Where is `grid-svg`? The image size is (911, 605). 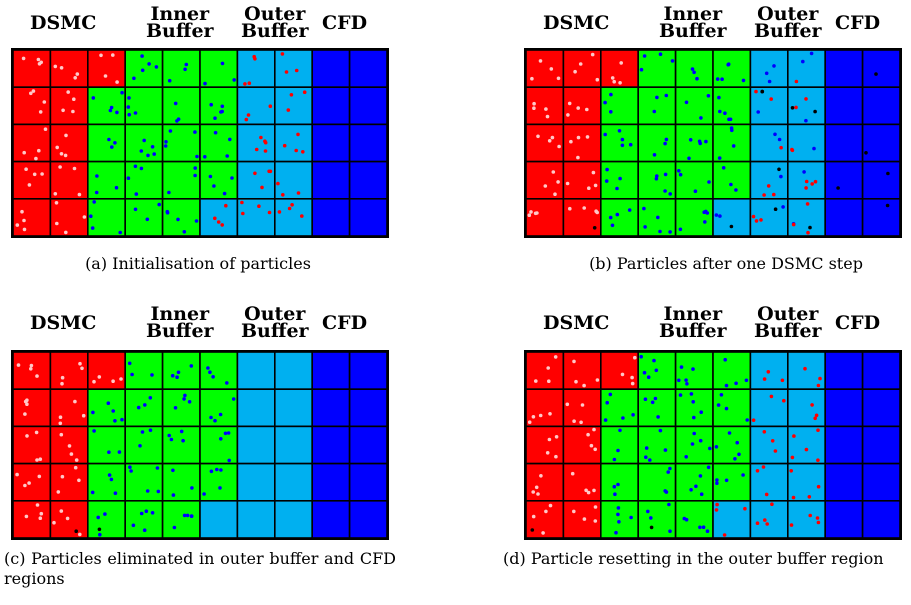
grid-svg is located at coordinates (713, 143).